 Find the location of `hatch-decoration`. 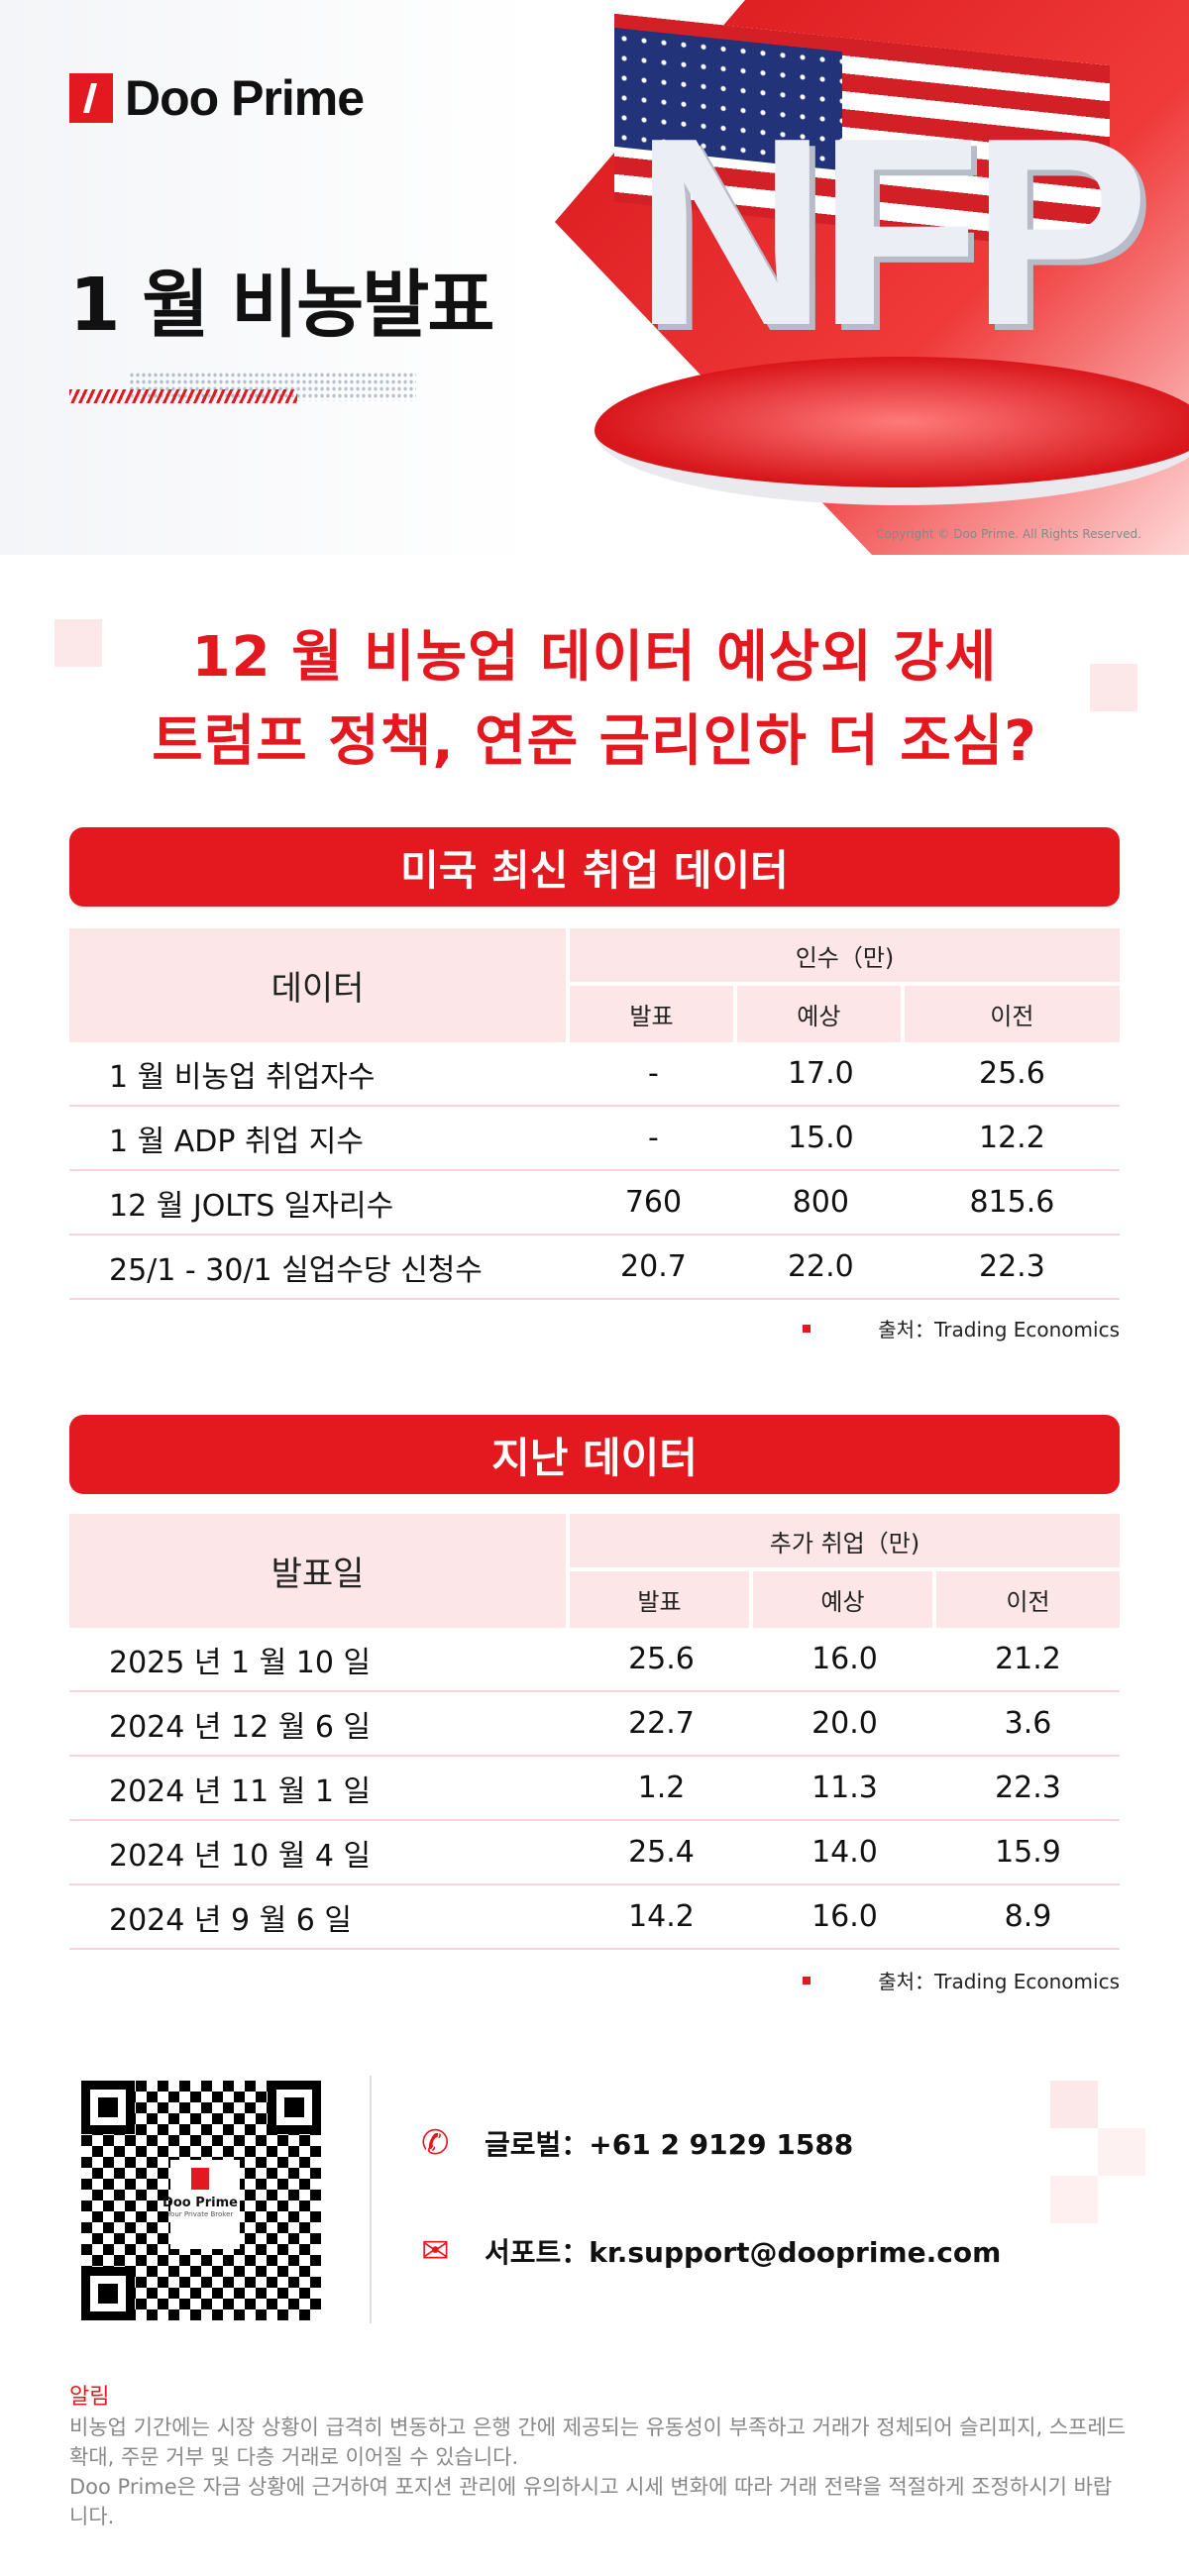

hatch-decoration is located at coordinates (183, 396).